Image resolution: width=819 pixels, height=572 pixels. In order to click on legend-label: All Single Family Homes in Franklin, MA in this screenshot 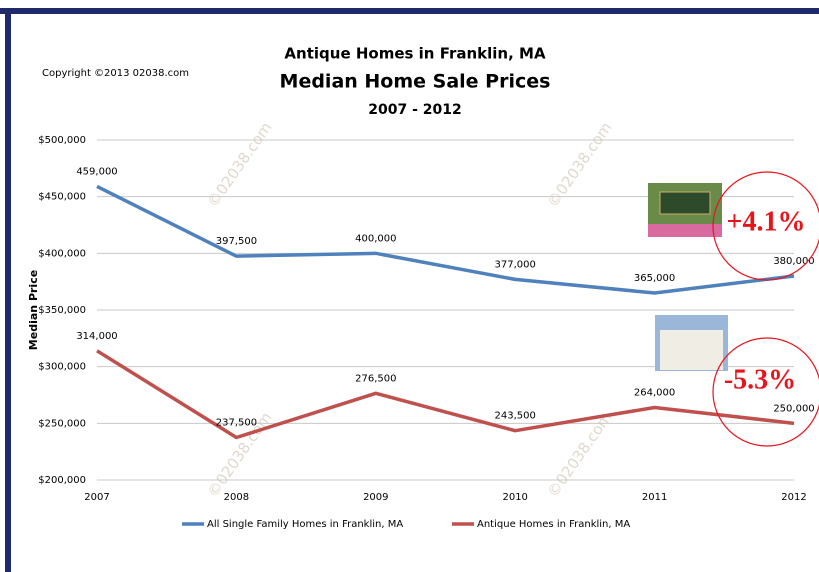, I will do `click(305, 524)`.